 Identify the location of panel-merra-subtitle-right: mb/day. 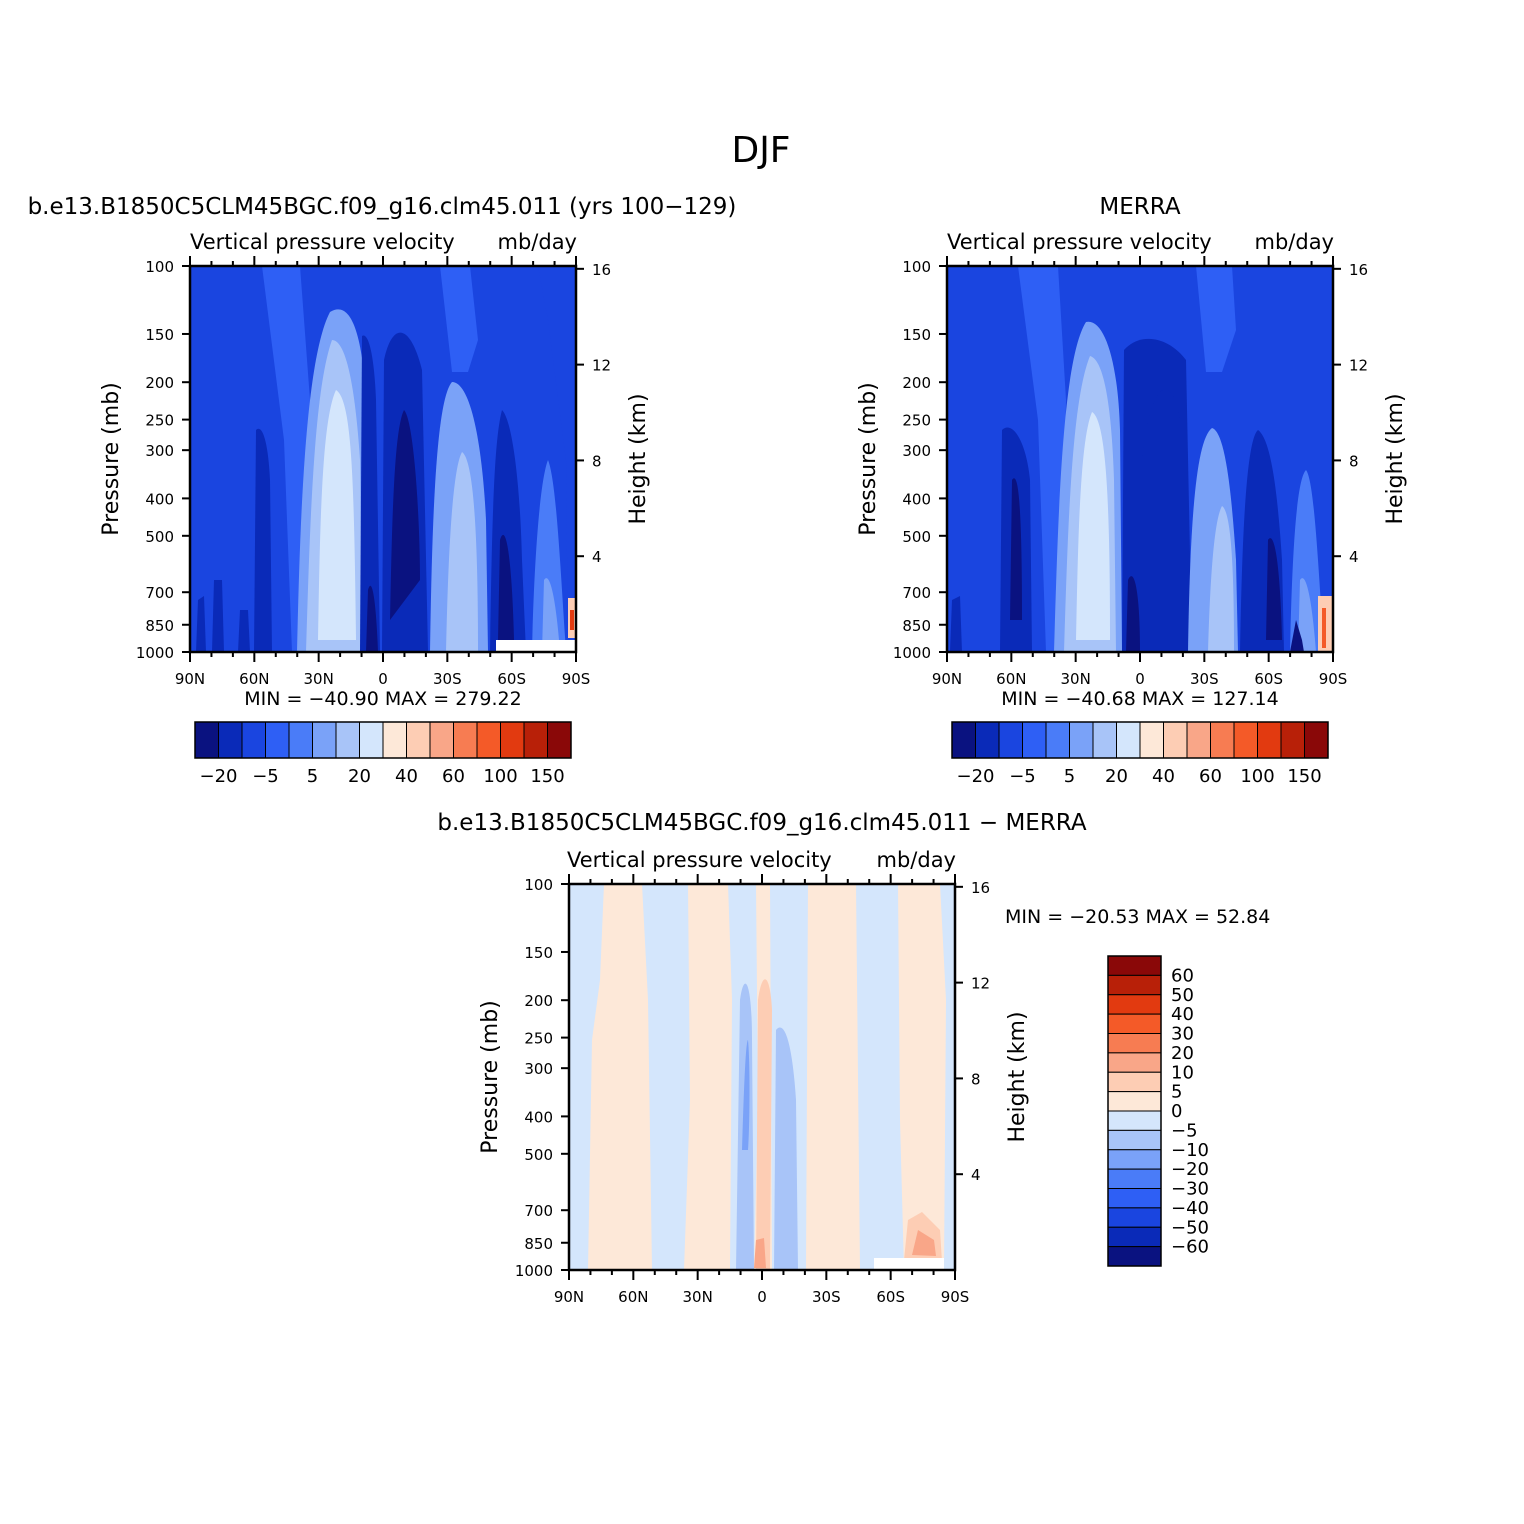
(1295, 242).